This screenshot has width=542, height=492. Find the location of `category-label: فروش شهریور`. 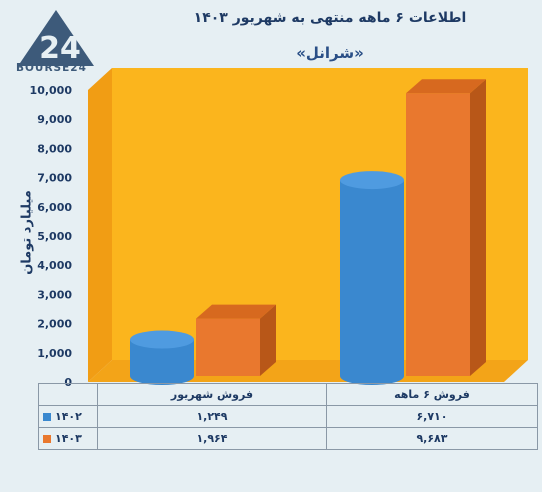

category-label: فروش شهریور is located at coordinates (212, 394).